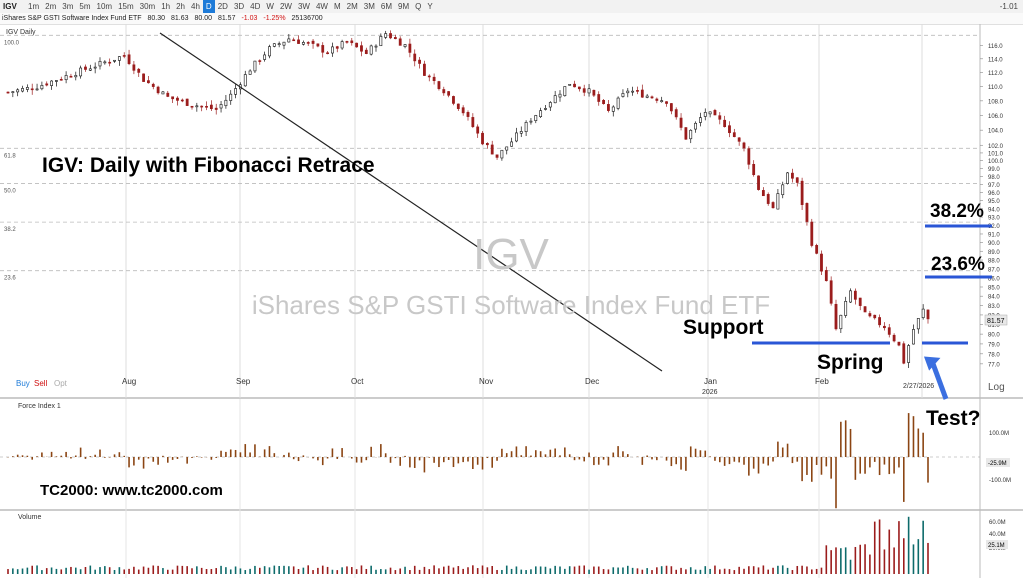 The height and width of the screenshot is (578, 1023). Describe the element at coordinates (72, 18) in the screenshot. I see `security-name: iShares S&P GSTI Software Index Fund ETF` at that location.